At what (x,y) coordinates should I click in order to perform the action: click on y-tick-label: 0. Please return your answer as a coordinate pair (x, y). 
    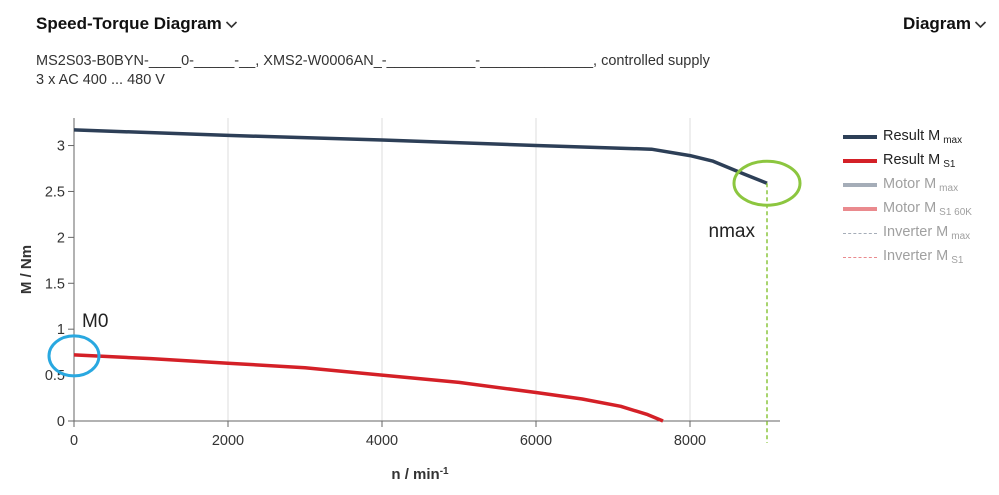
    Looking at the image, I should click on (61, 422).